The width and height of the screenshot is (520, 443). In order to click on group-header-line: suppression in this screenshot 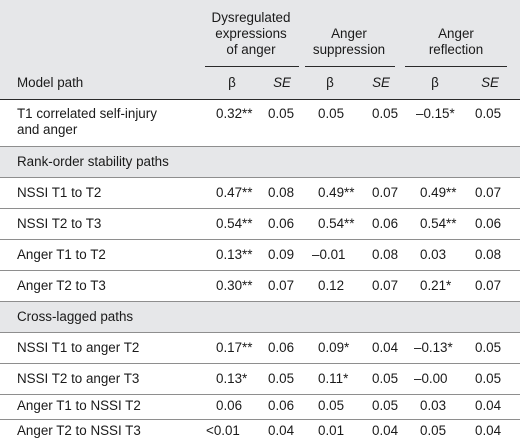, I will do `click(349, 49)`.